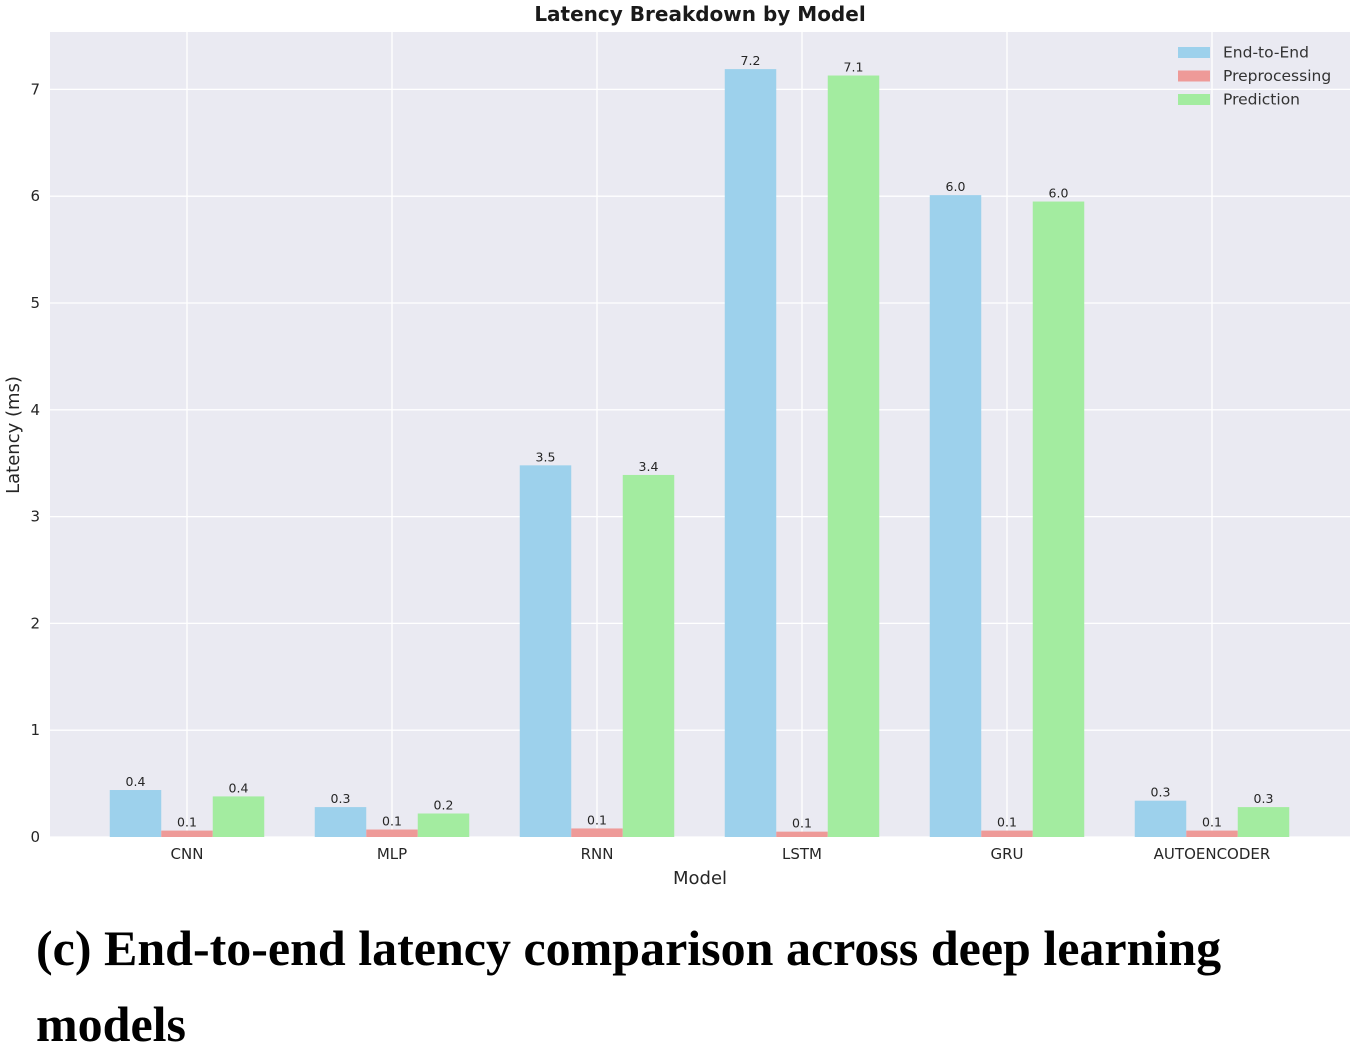  Describe the element at coordinates (1212, 822) in the screenshot. I see `bar-label-preprocessing-autoencoder: 0.1` at that location.